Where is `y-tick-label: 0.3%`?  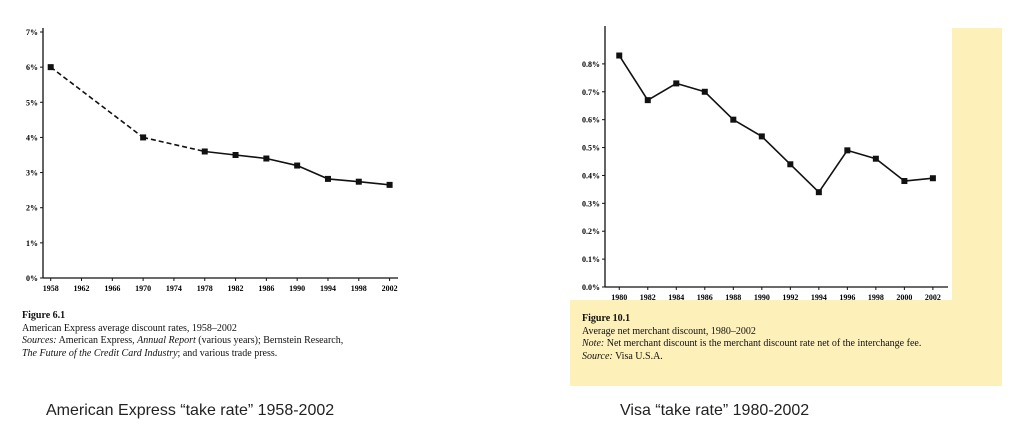
y-tick-label: 0.3% is located at coordinates (591, 203).